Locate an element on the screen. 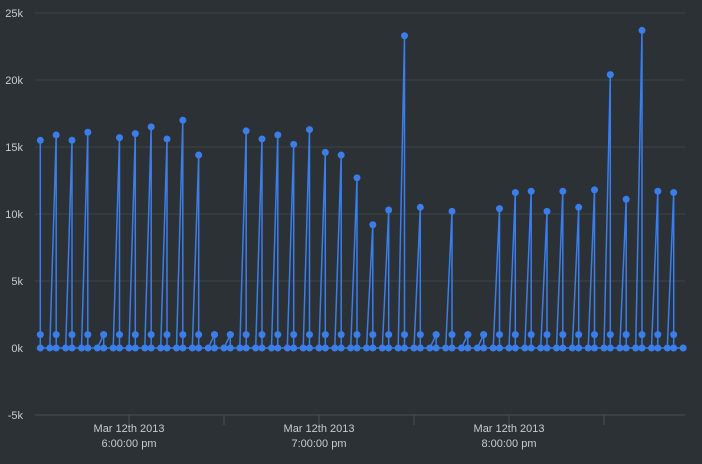 The height and width of the screenshot is (464, 702). y-tick-label: 10k is located at coordinates (14, 215).